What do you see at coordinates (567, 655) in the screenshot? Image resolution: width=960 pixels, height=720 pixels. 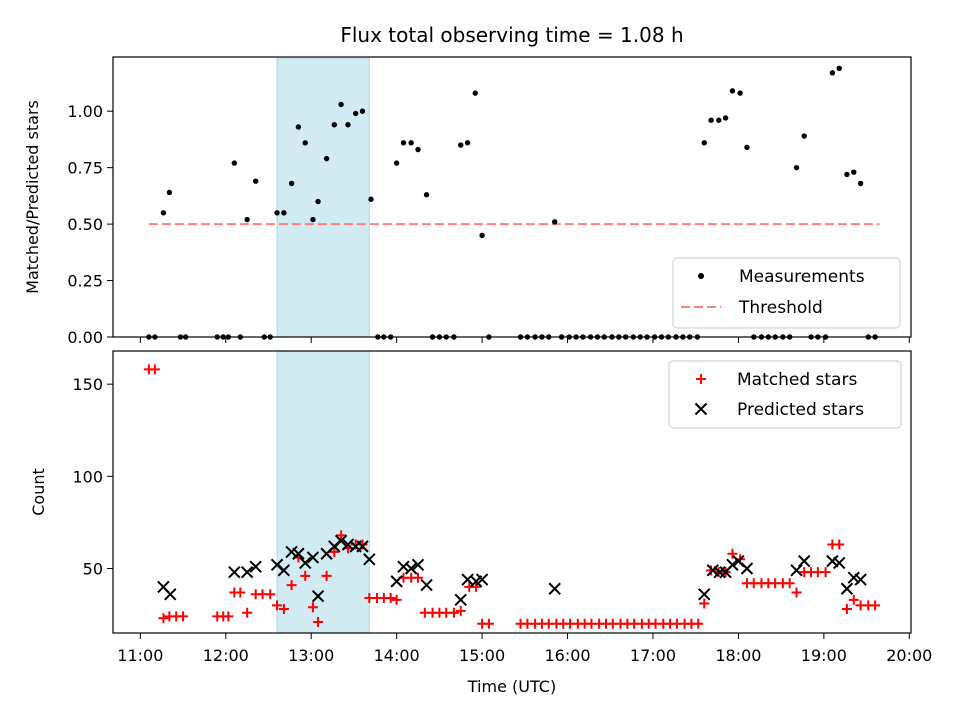 I see `x-tick-label: 16:00` at bounding box center [567, 655].